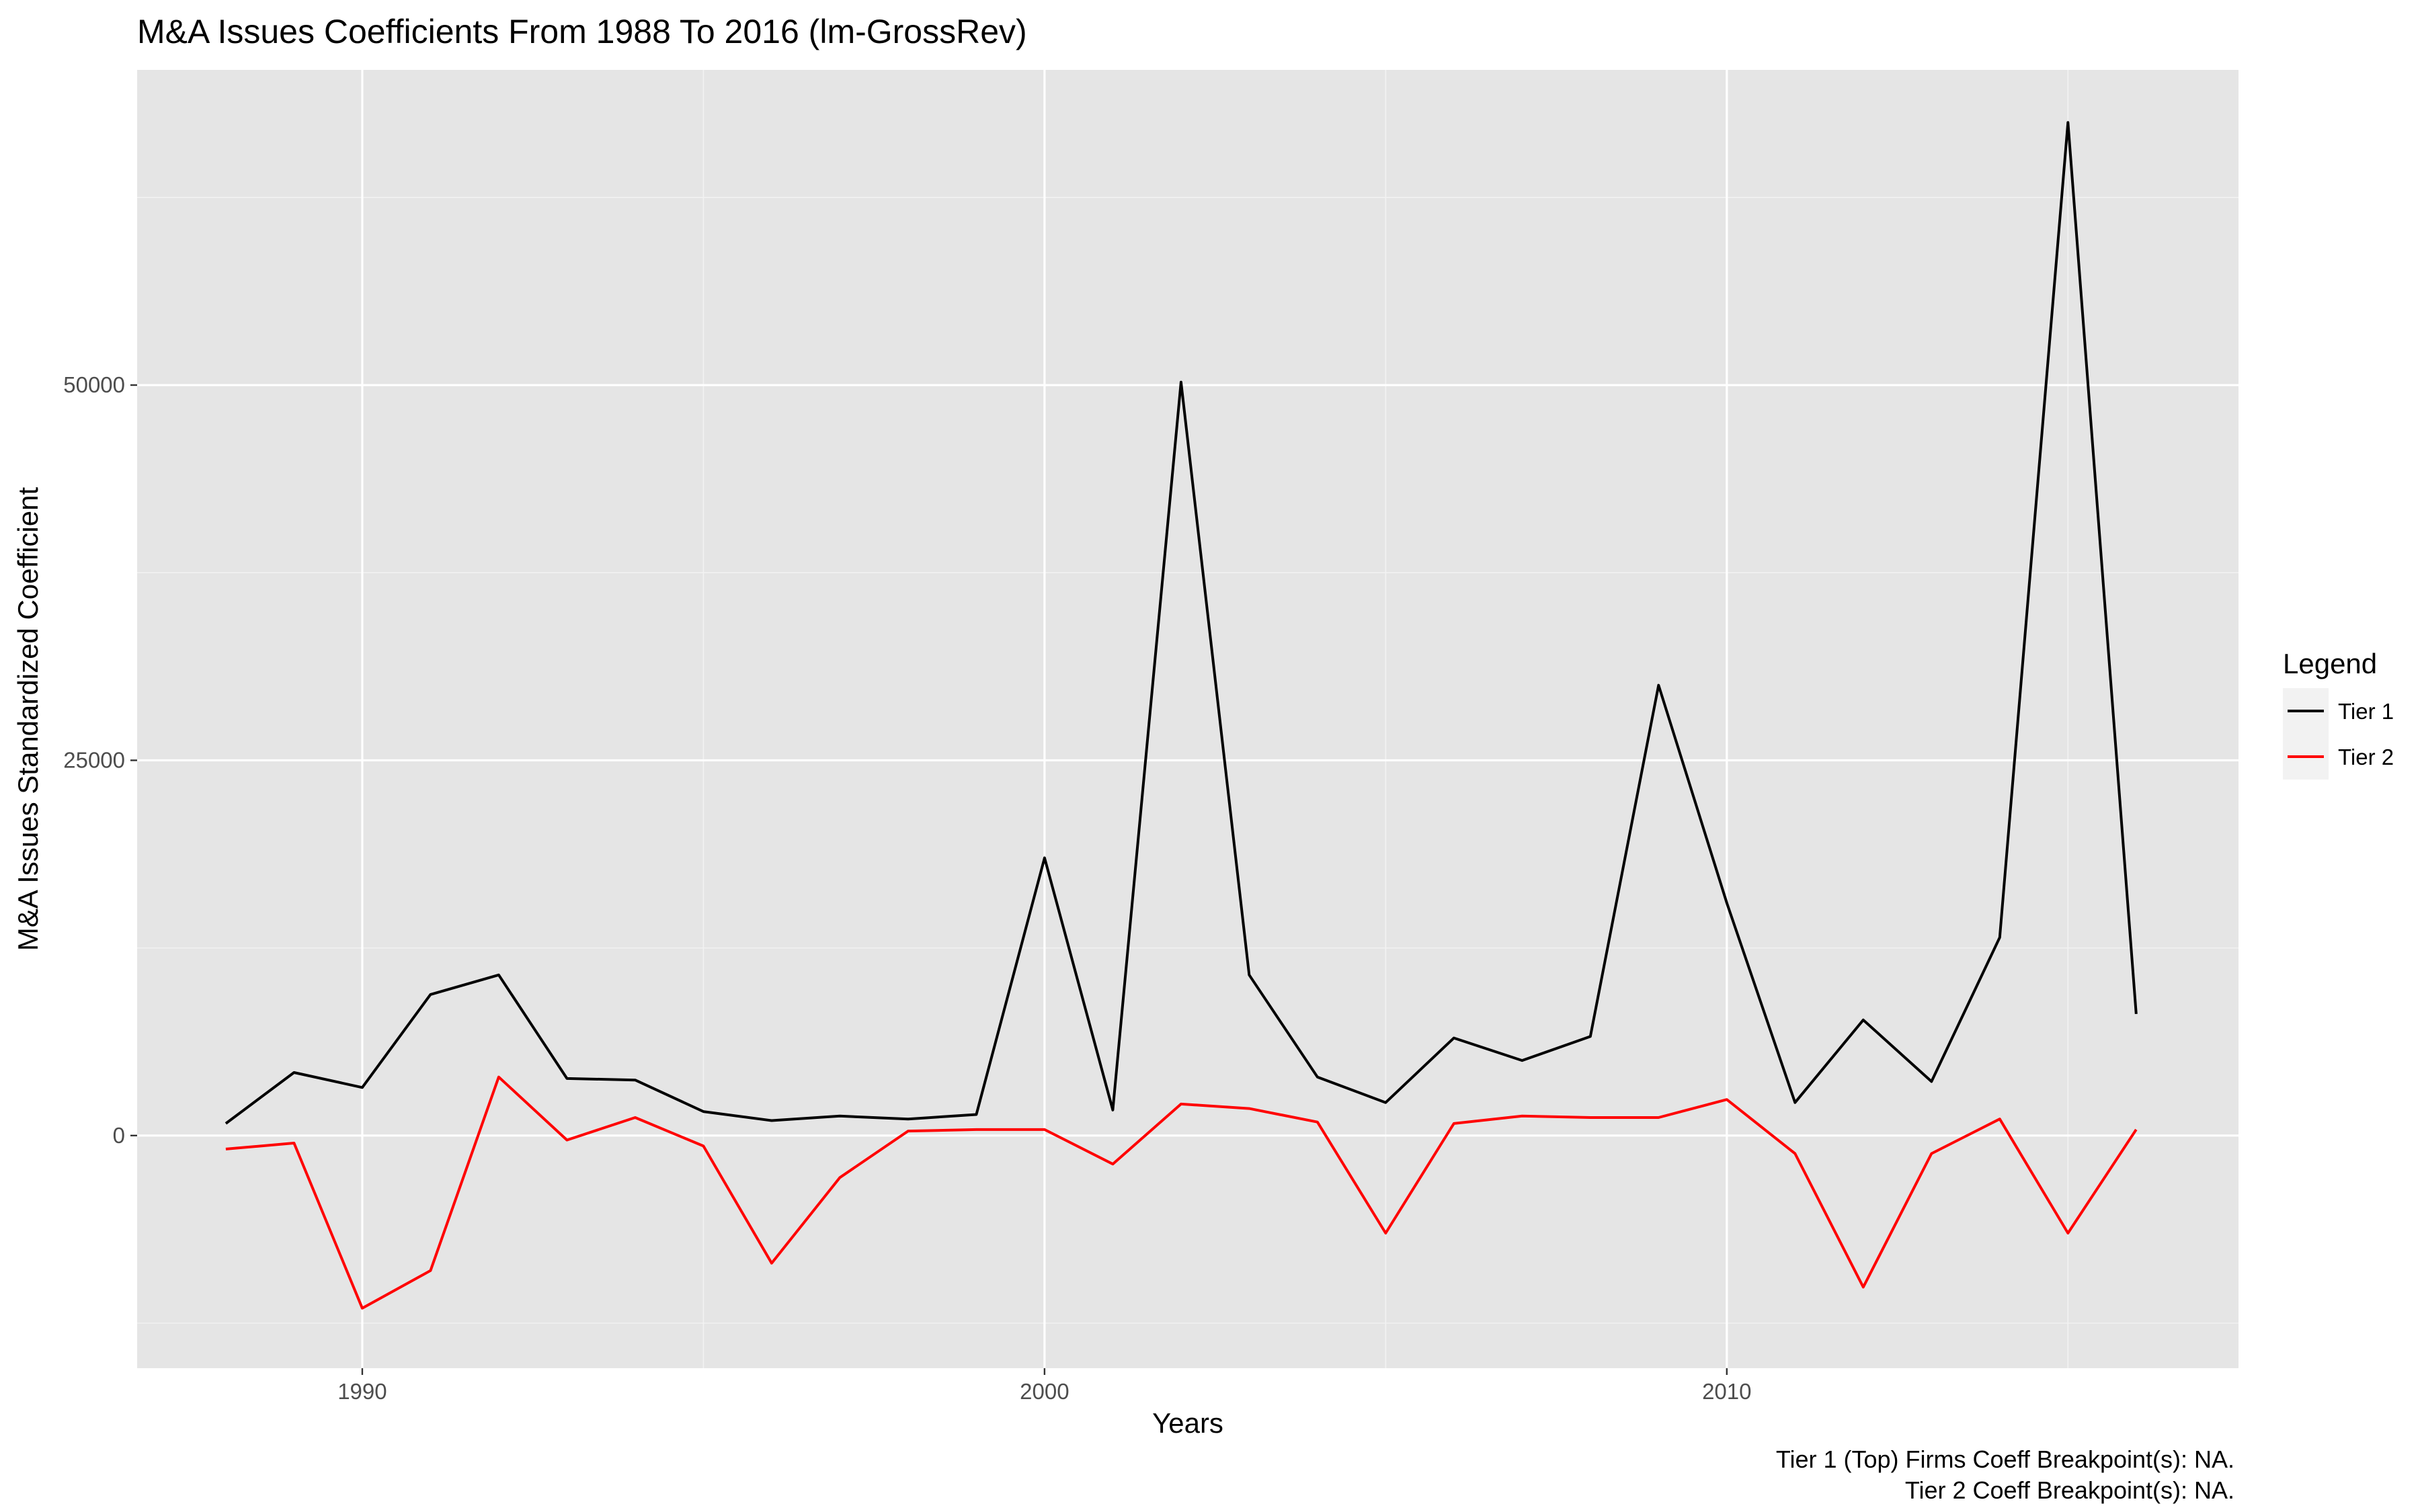 This screenshot has width=2420, height=1512. I want to click on legend-label-tier-1: Tier 1, so click(2366, 712).